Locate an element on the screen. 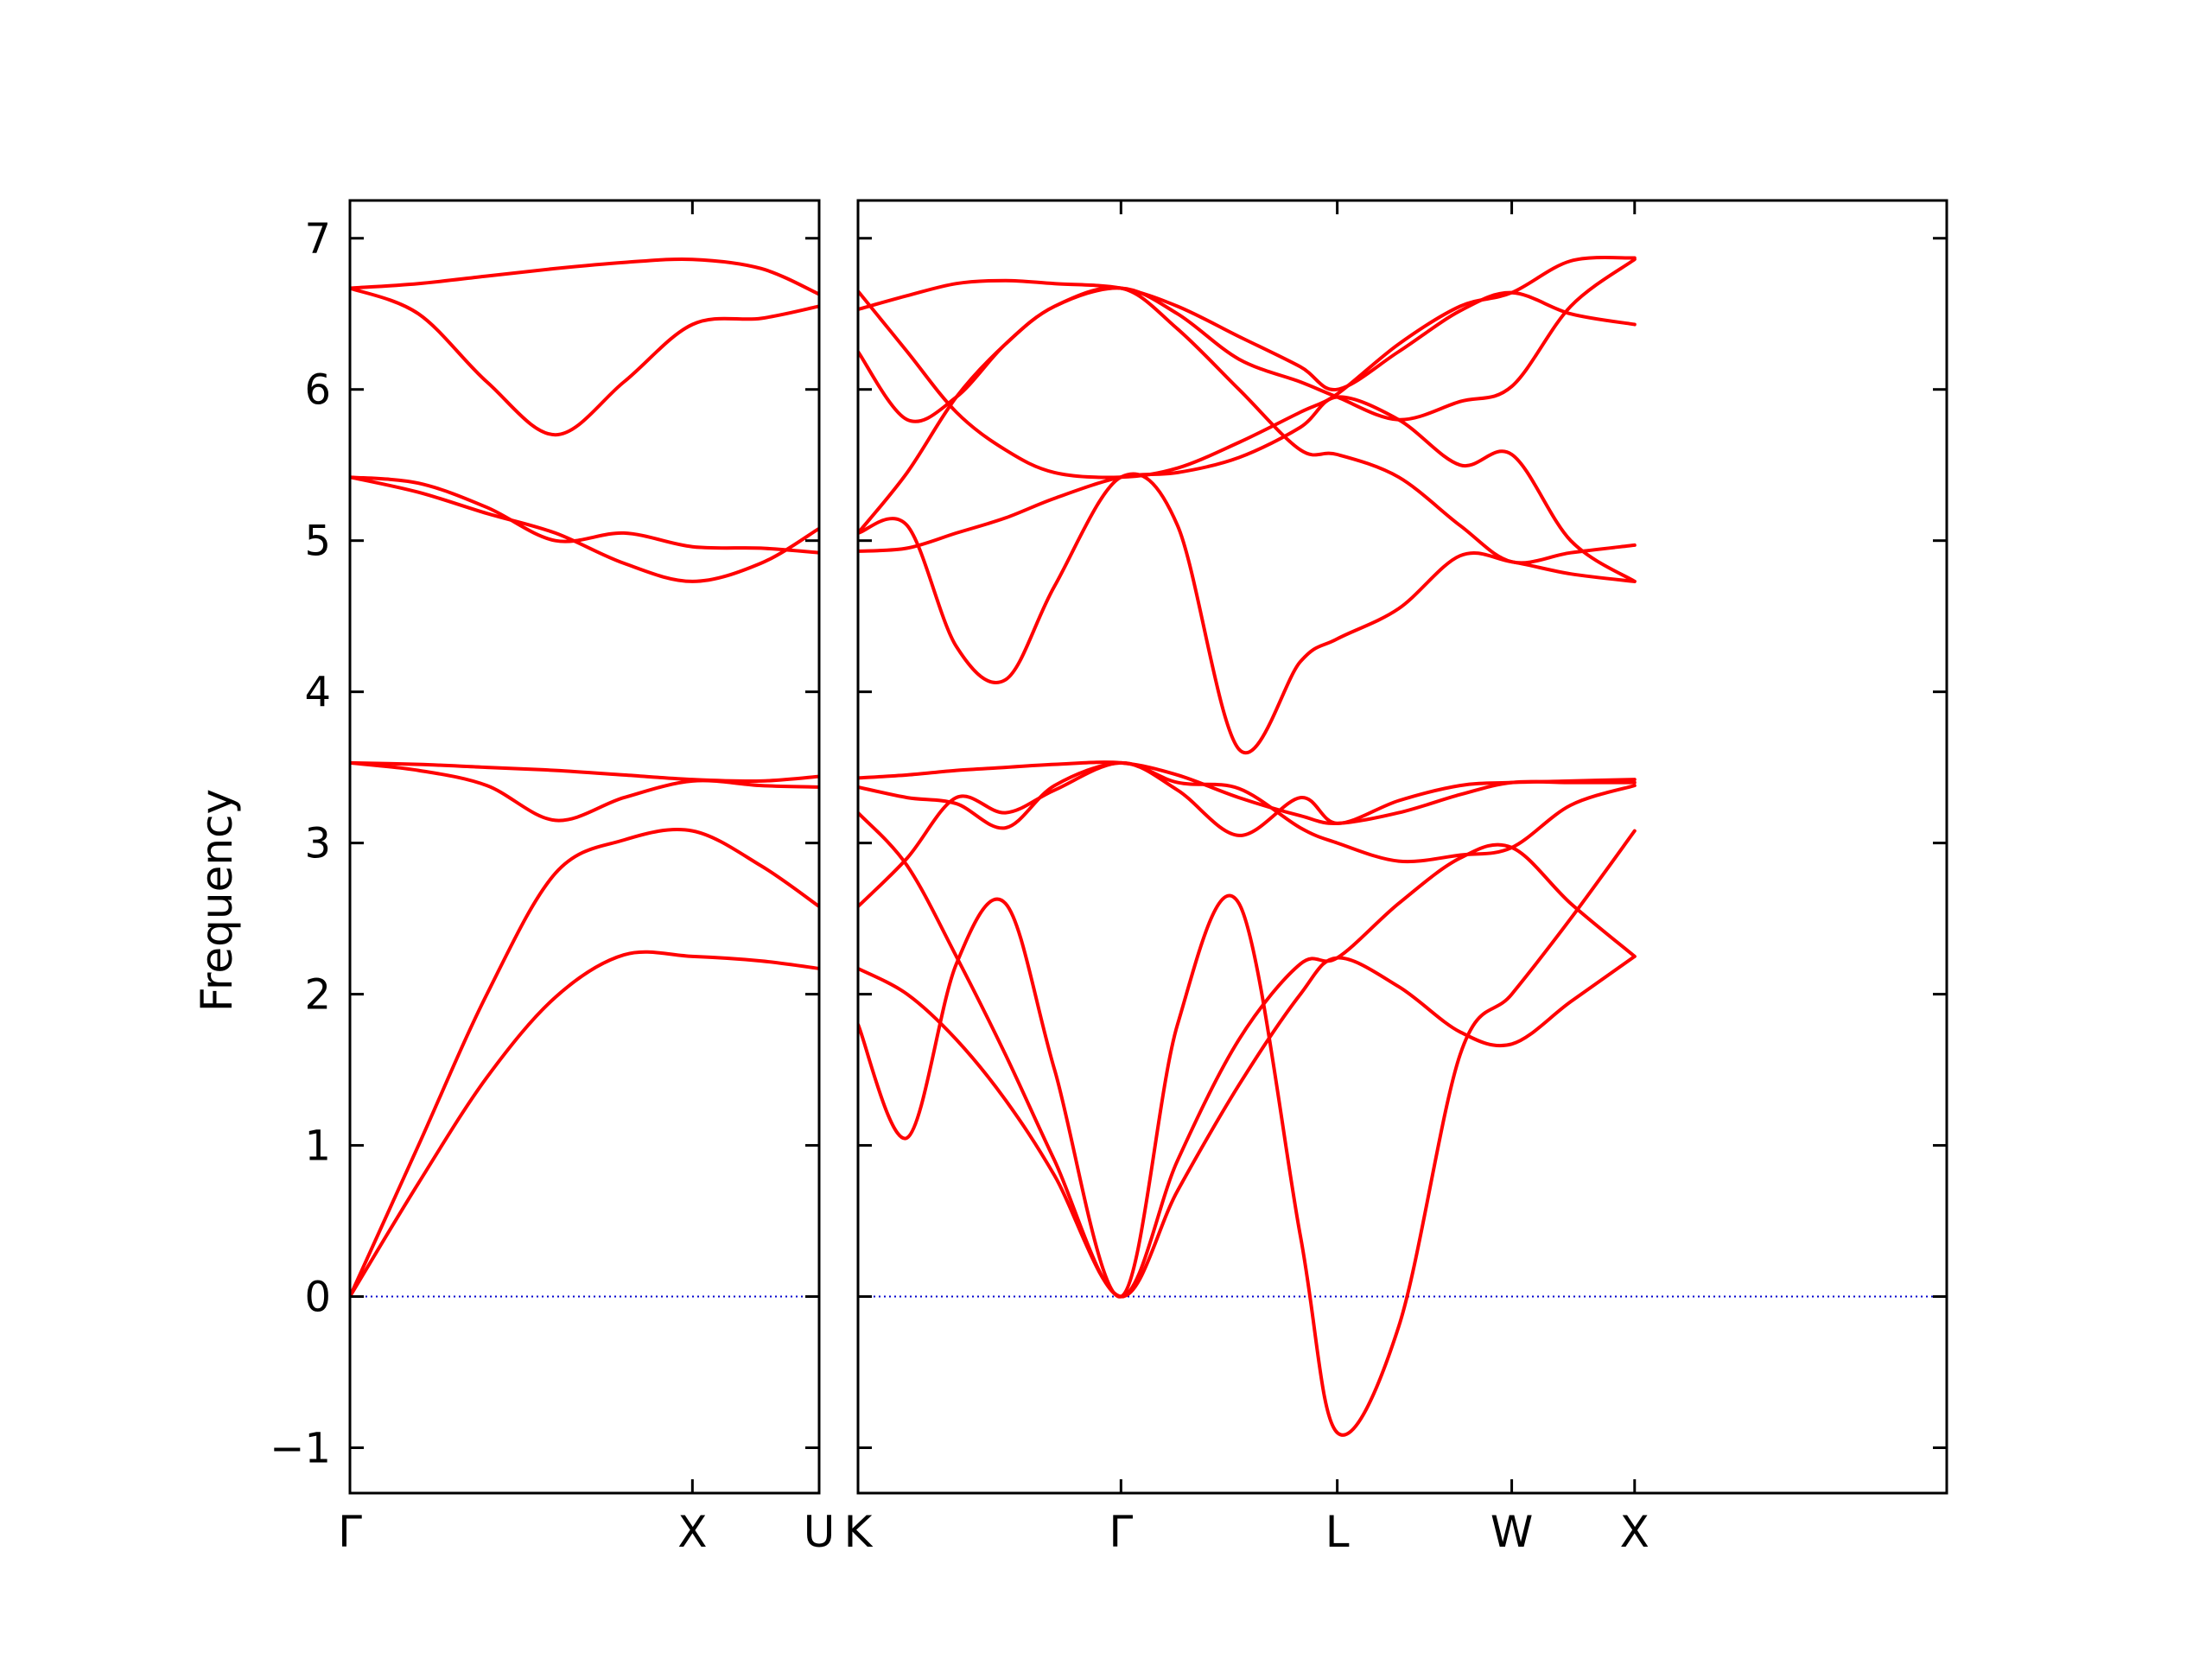  y-tick-label: 6 is located at coordinates (317, 390).